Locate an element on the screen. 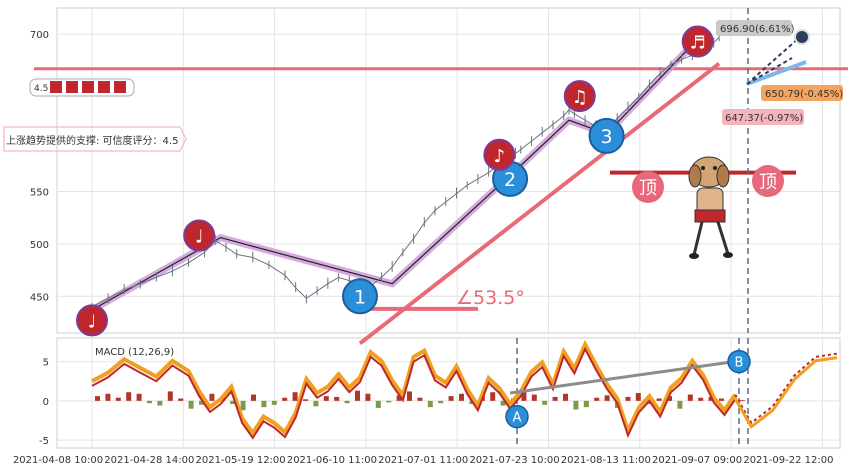  note-glyph: ♫ is located at coordinates (580, 97).